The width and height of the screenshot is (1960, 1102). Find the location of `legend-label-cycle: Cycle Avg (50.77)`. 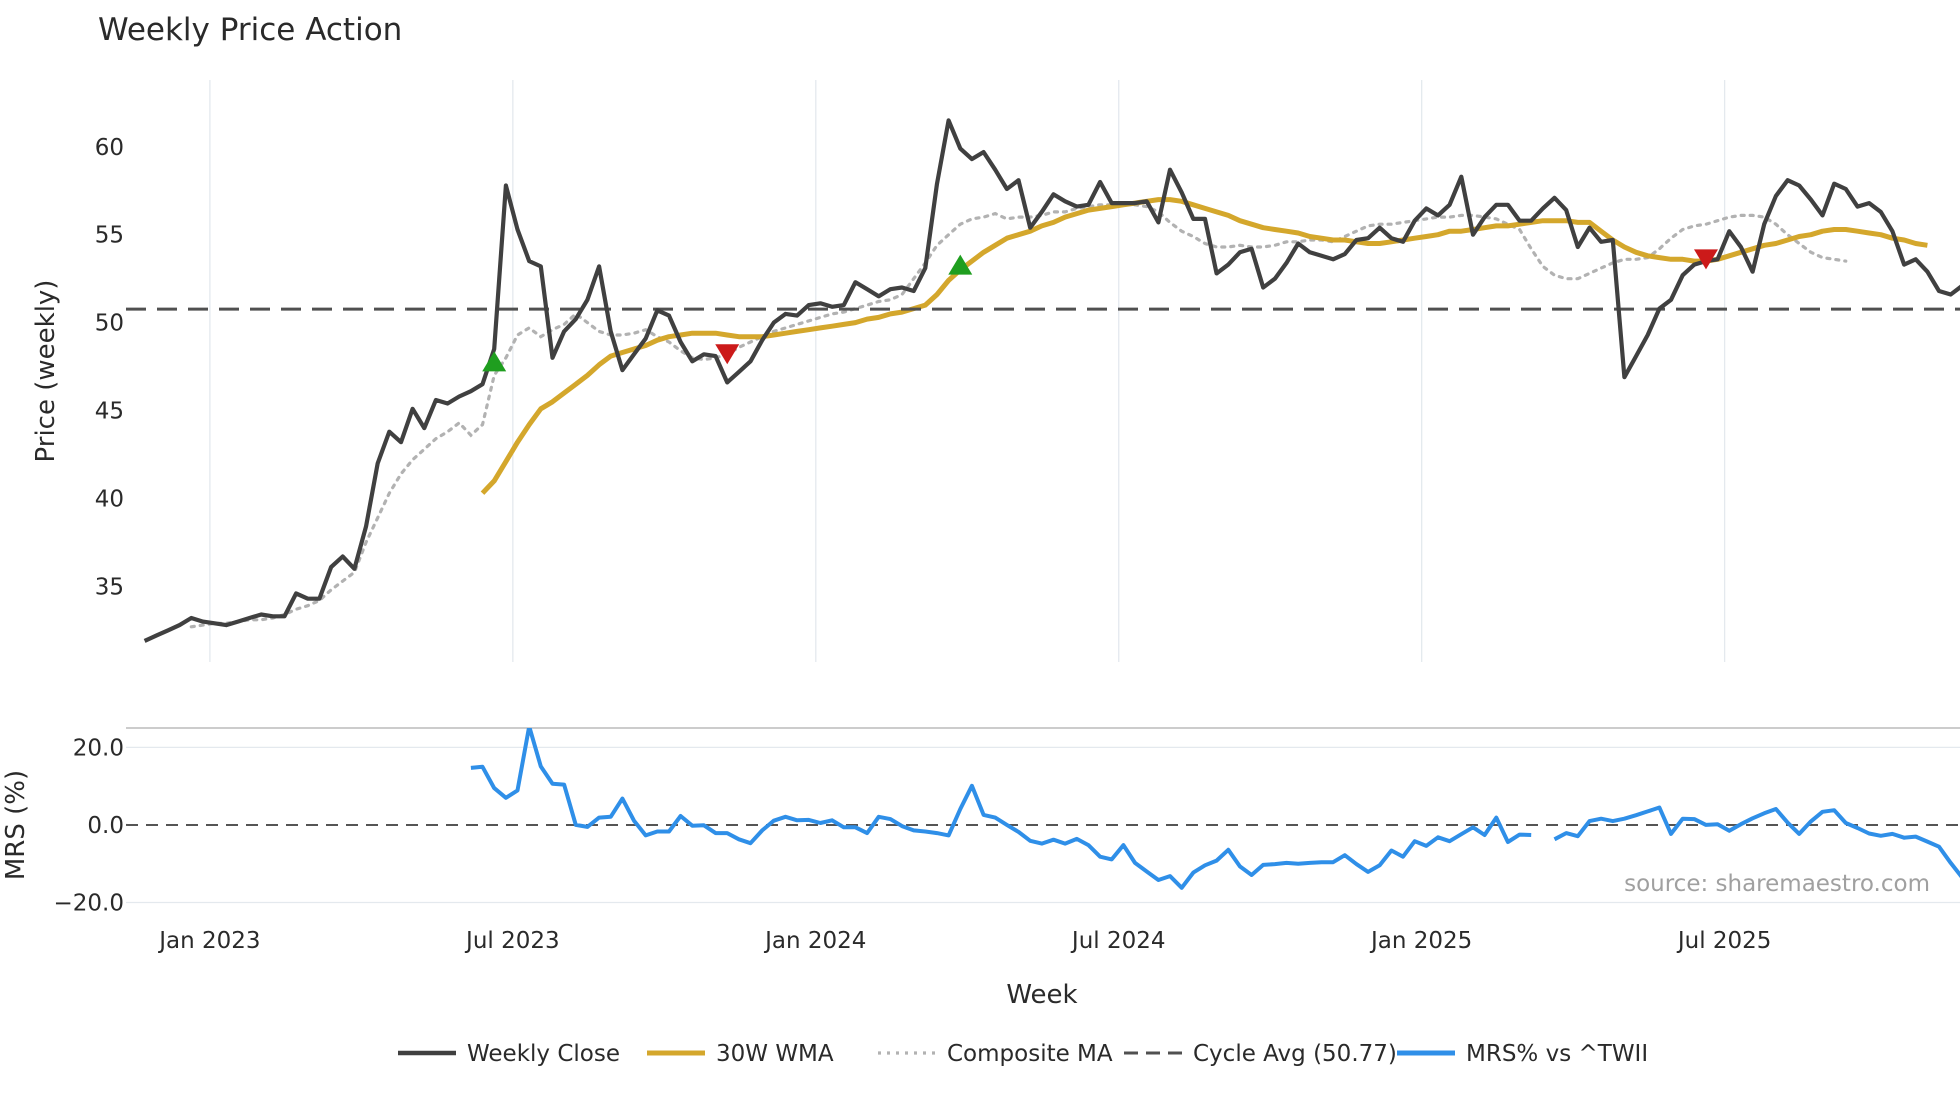

legend-label-cycle: Cycle Avg (50.77) is located at coordinates (1295, 1054).